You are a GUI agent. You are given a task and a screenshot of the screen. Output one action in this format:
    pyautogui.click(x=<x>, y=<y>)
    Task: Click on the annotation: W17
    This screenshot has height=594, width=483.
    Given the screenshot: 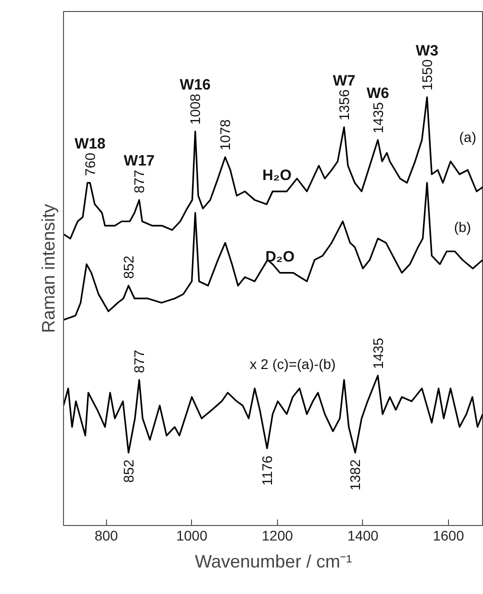 What is the action you would take?
    pyautogui.click(x=139, y=161)
    